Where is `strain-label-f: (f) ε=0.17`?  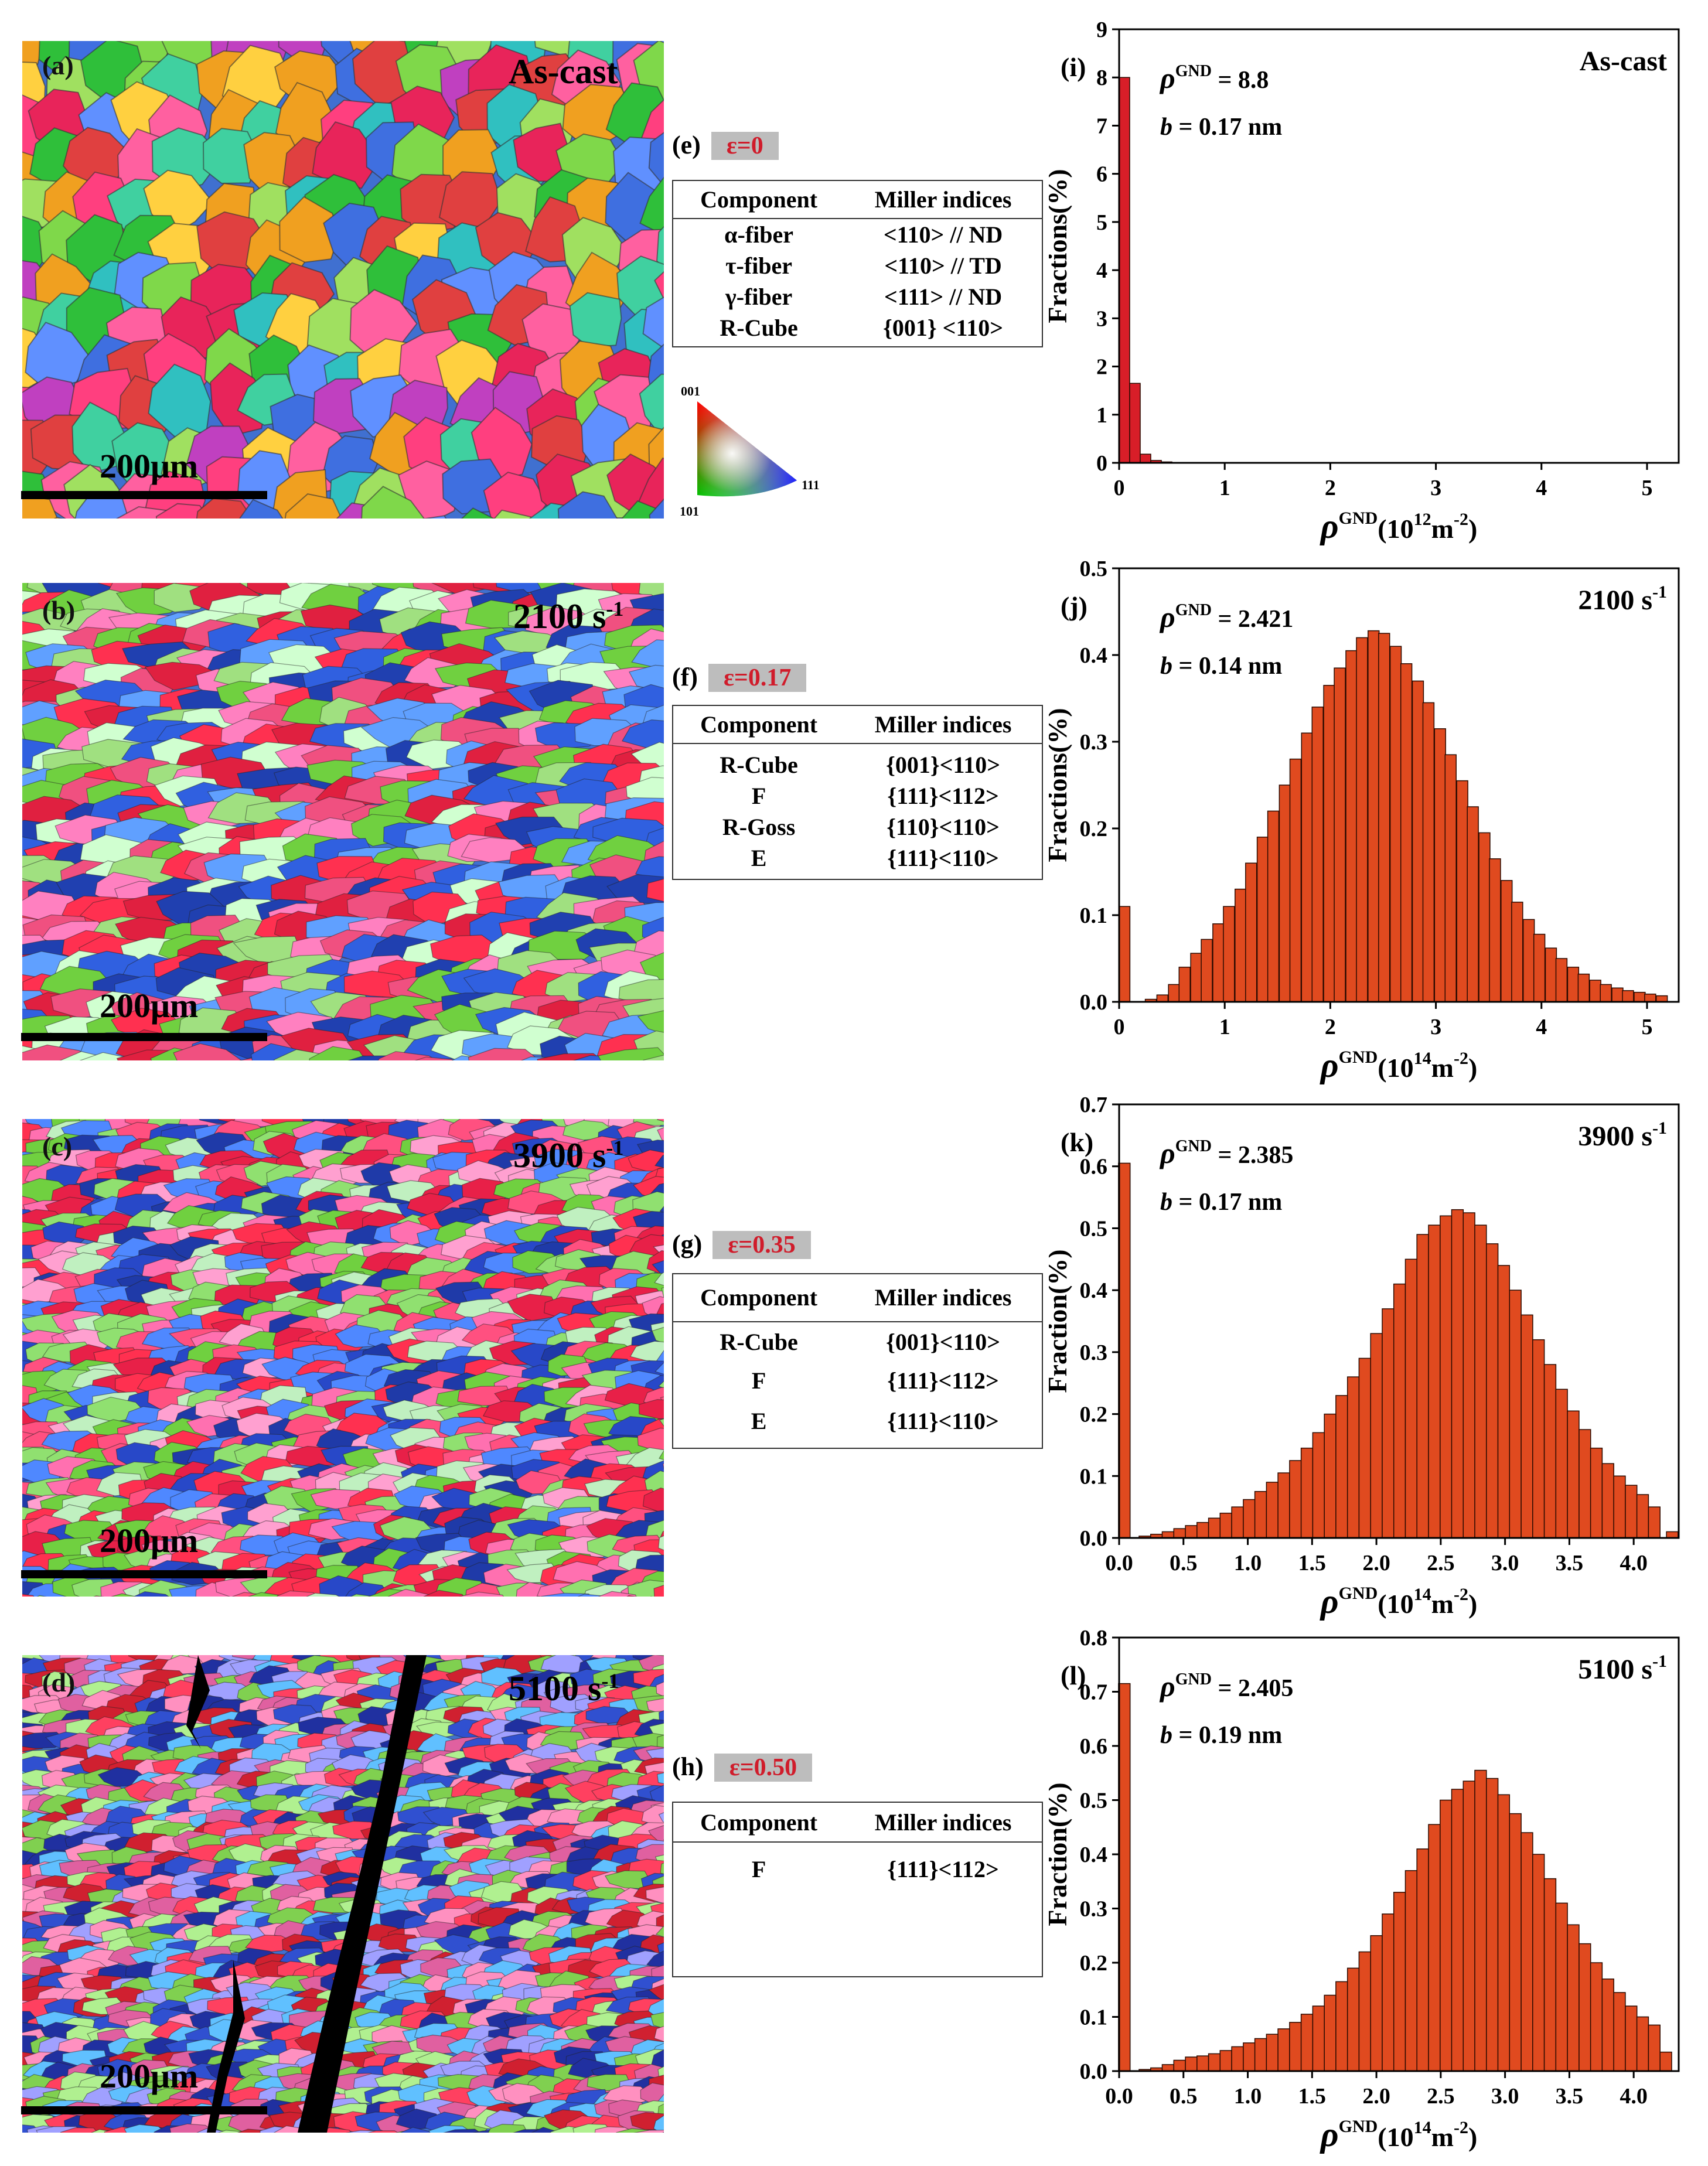
strain-label-f: (f) ε=0.17 is located at coordinates (739, 677).